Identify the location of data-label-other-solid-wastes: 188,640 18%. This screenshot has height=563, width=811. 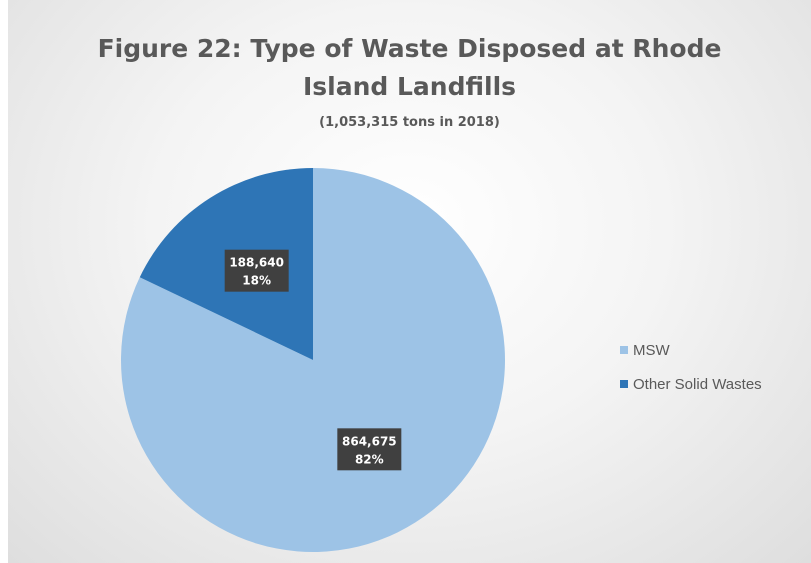
(256, 270).